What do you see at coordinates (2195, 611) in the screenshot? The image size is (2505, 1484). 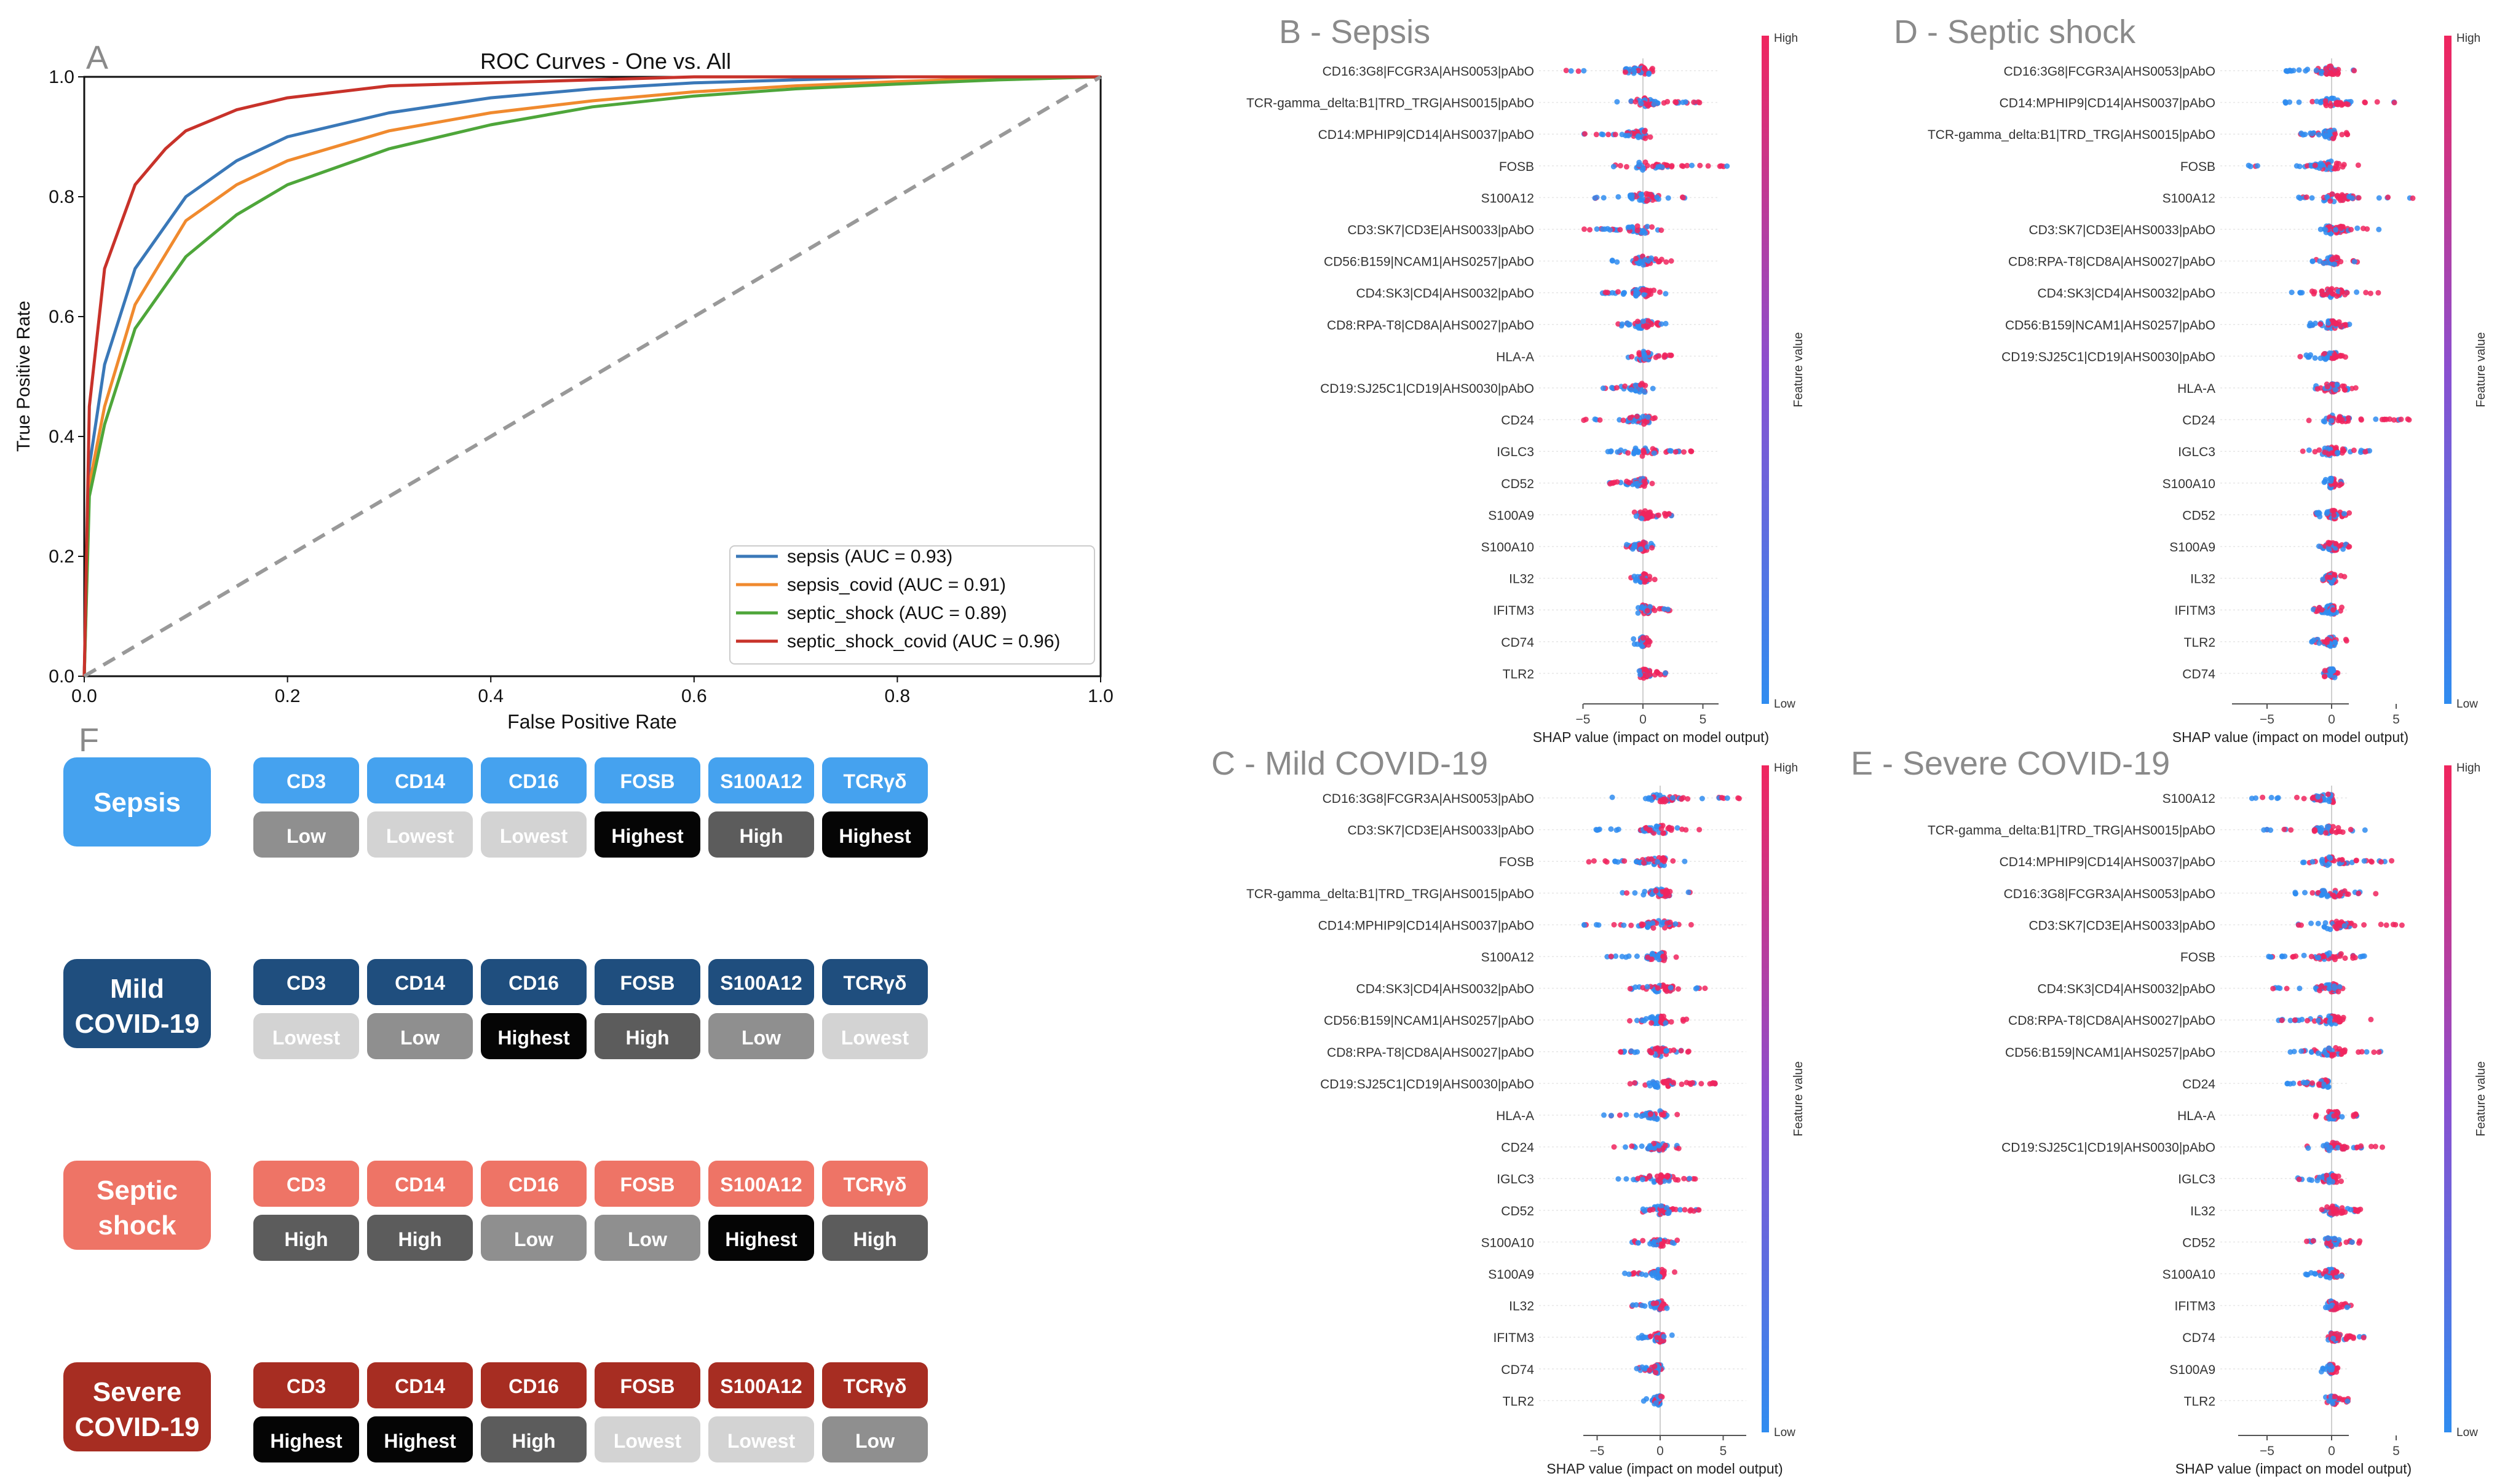 I see `shap-feature-label: IFITM3` at bounding box center [2195, 611].